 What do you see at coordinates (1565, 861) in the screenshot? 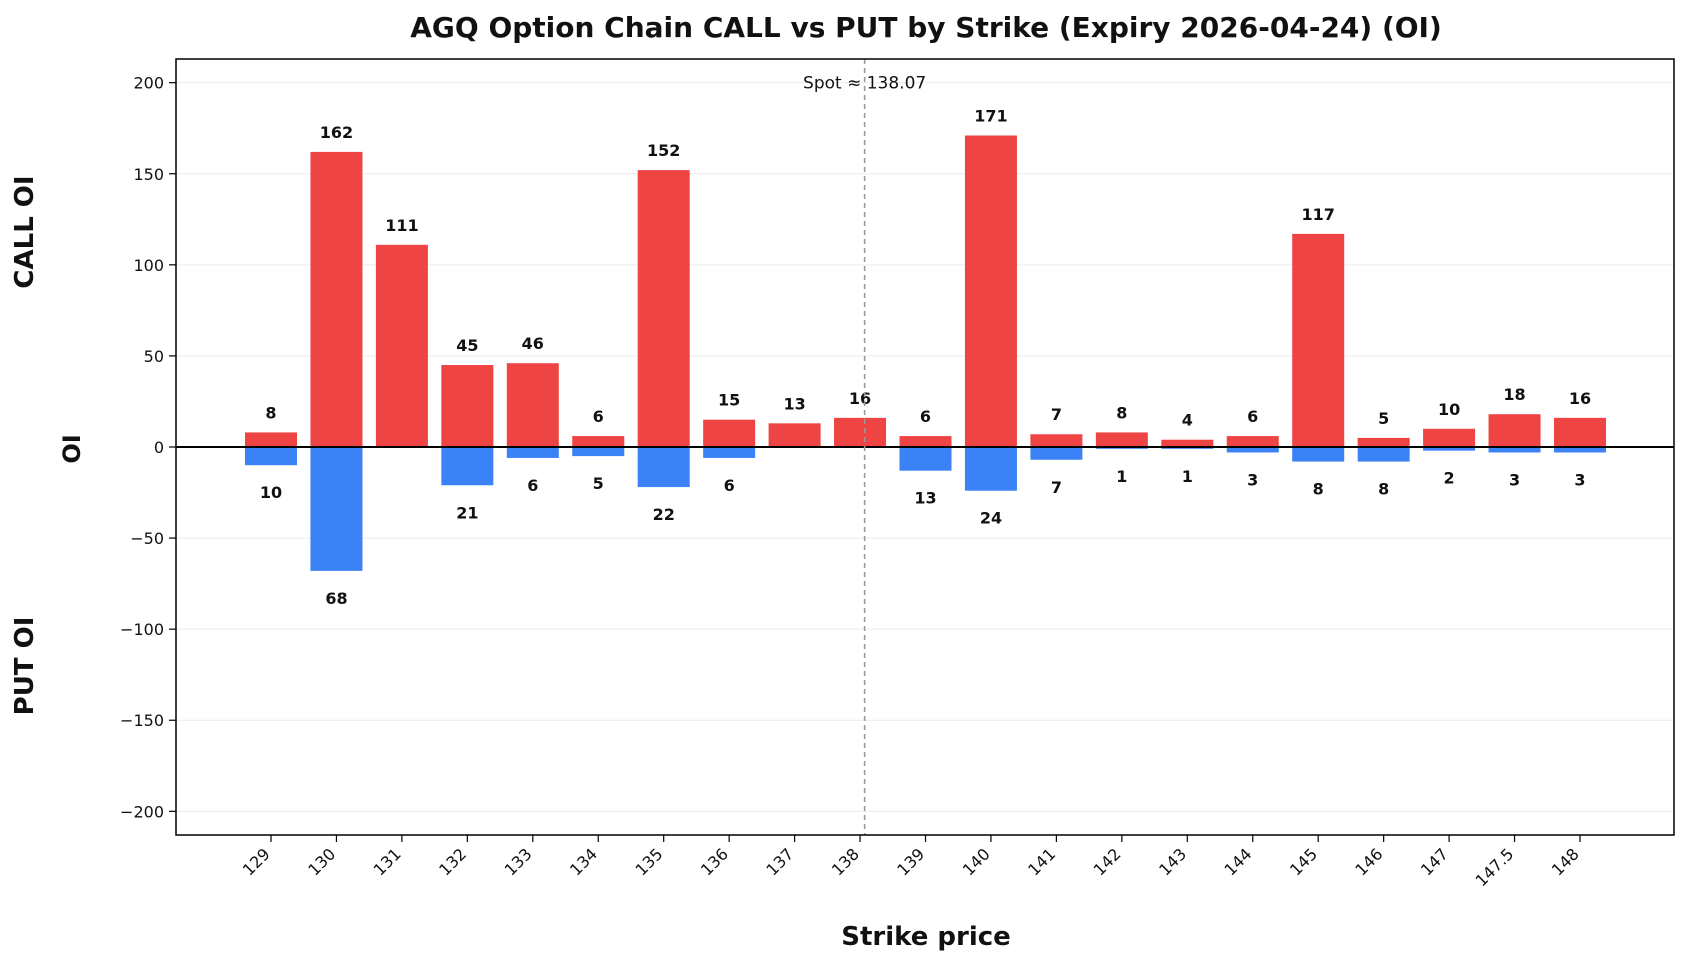
I see `x-tick-label: 148` at bounding box center [1565, 861].